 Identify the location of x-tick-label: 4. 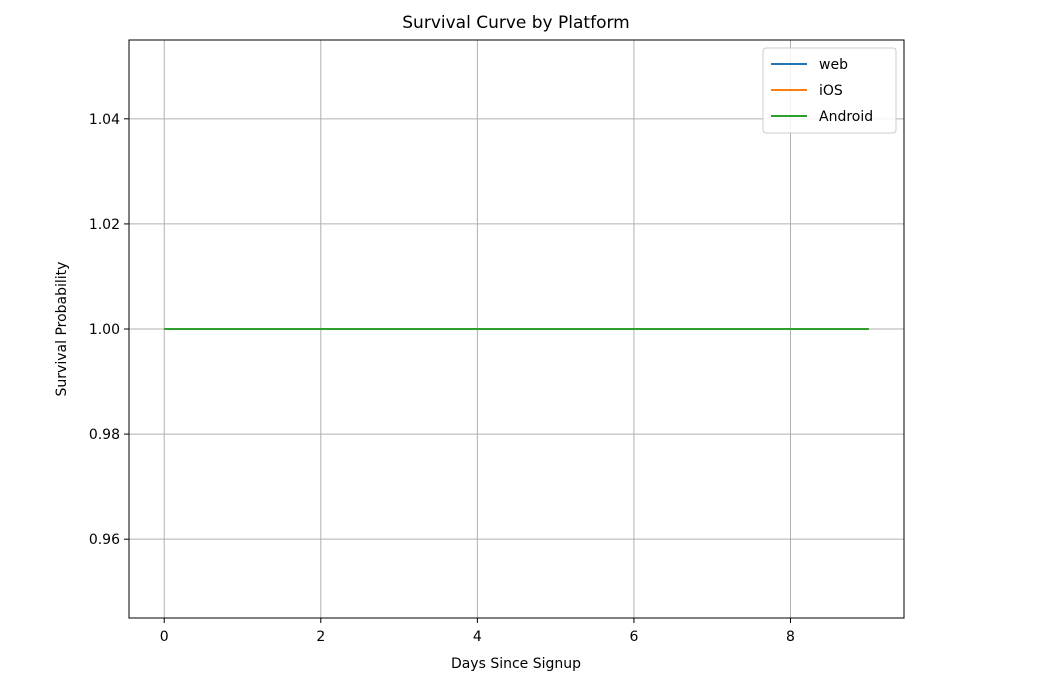
(477, 637).